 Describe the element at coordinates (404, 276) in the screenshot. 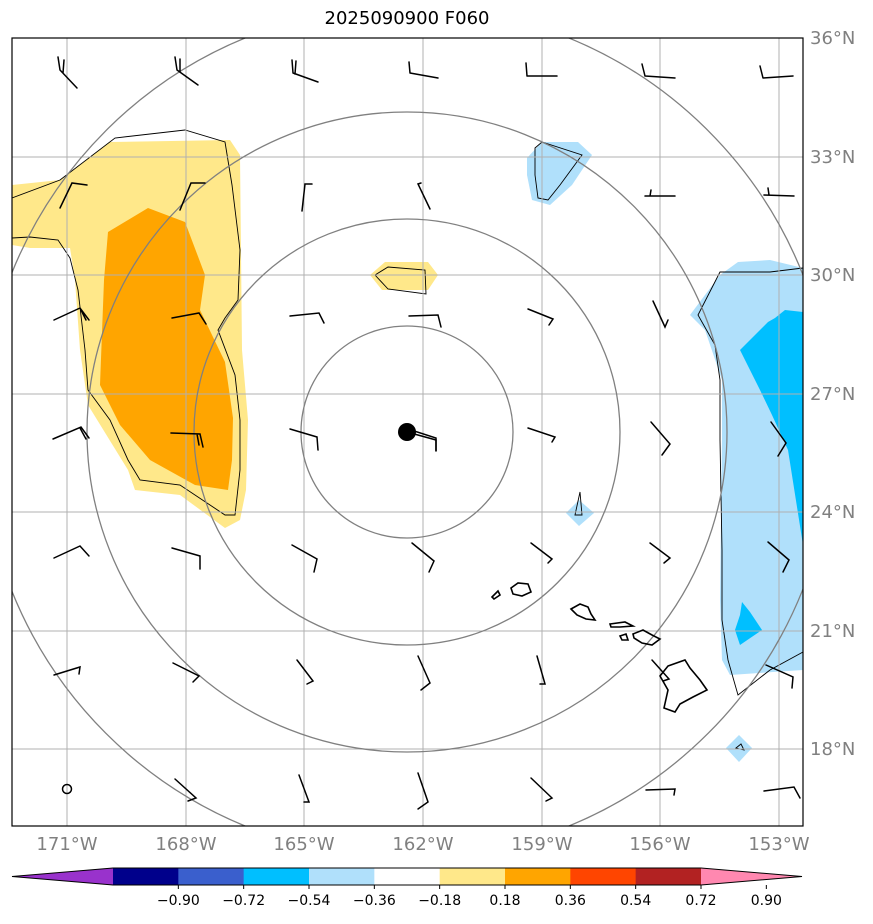

I see `yellow-shade-center` at that location.